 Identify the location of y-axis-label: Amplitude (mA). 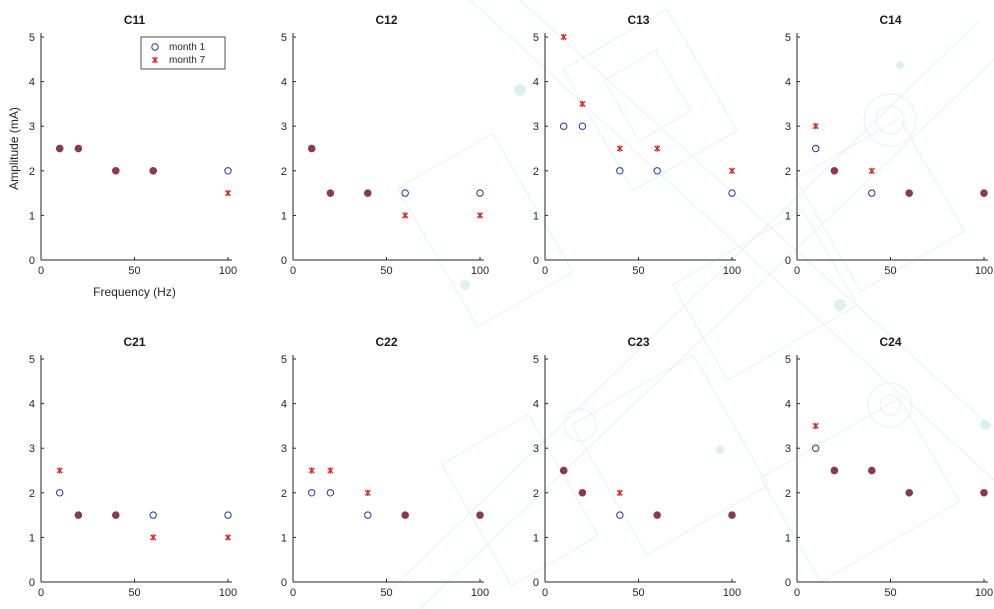
(14, 148).